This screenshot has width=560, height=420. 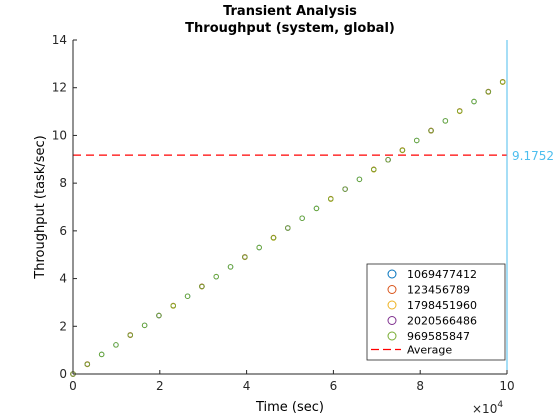 What do you see at coordinates (533, 156) in the screenshot?
I see `average-value-label: 9.1752` at bounding box center [533, 156].